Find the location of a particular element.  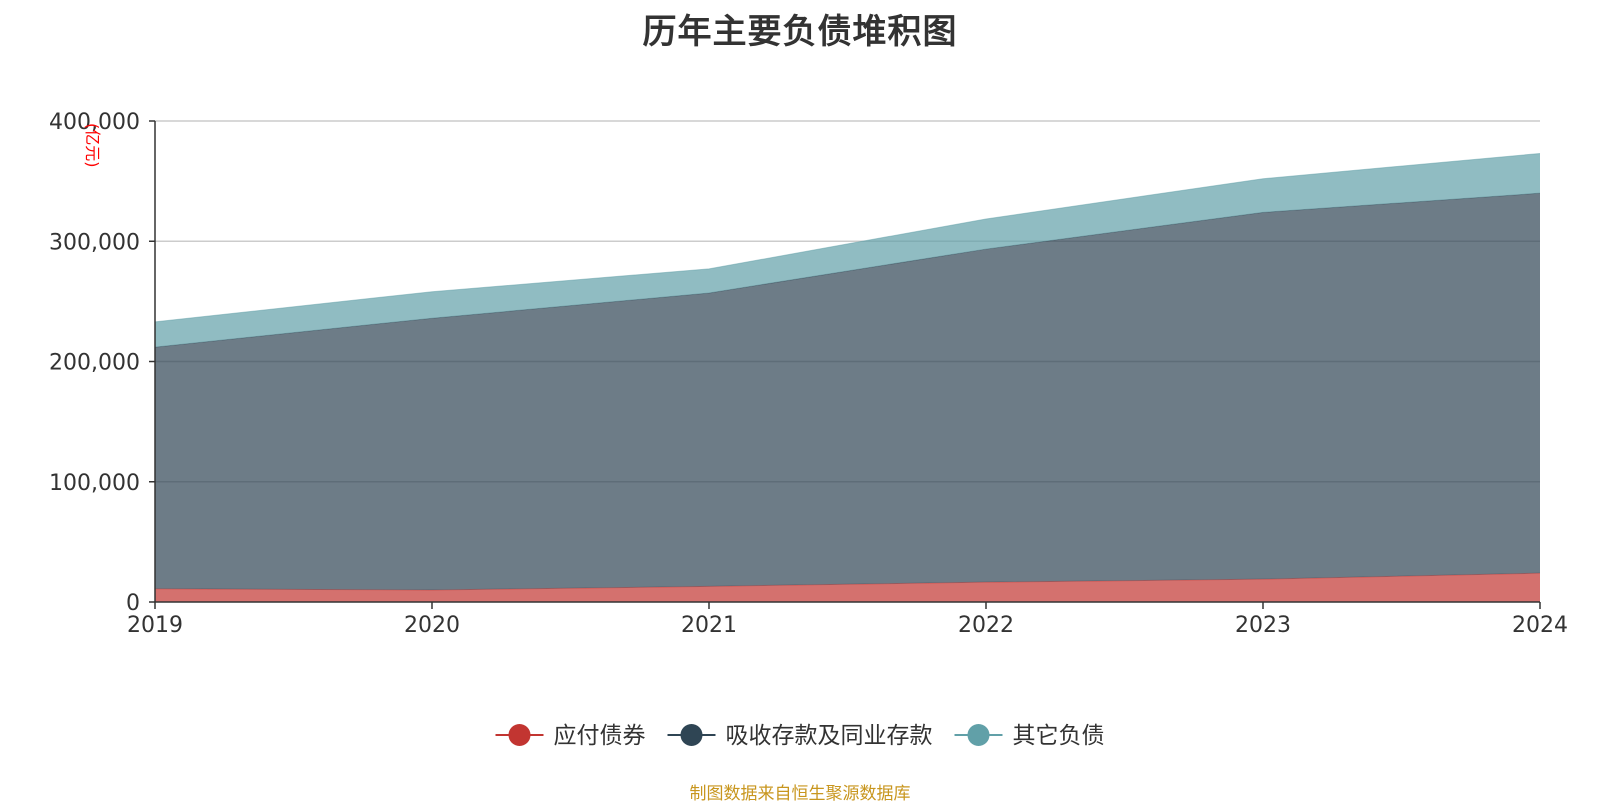

x-tick-label: 2020 is located at coordinates (432, 625).